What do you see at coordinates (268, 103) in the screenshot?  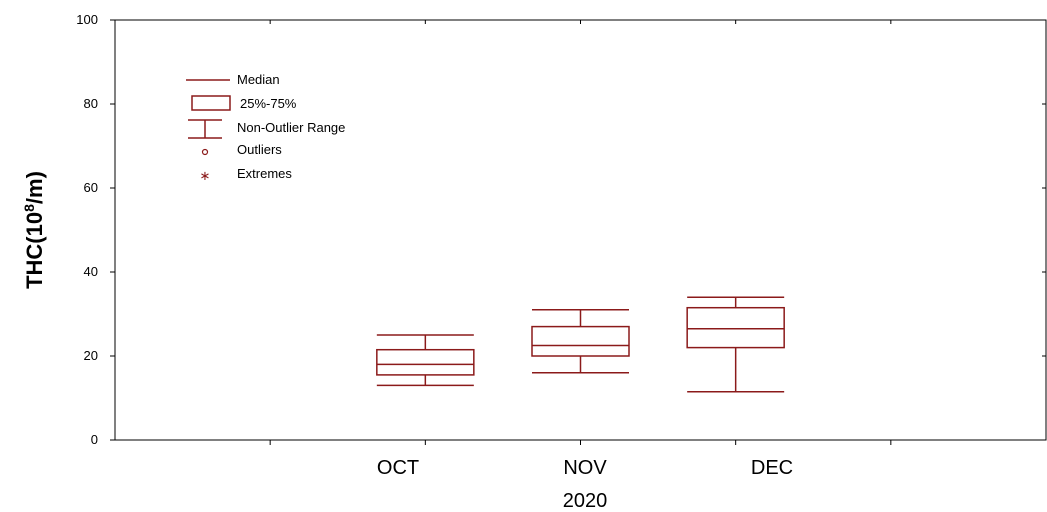 I see `legend-iqr-label: 25%-75%` at bounding box center [268, 103].